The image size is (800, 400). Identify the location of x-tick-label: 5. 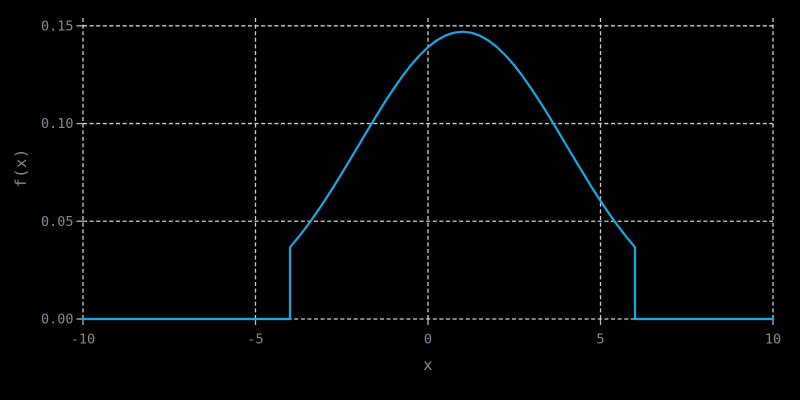
(600, 340).